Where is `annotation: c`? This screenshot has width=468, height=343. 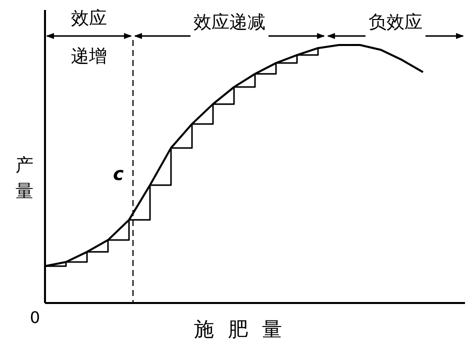
annotation: c is located at coordinates (118, 174).